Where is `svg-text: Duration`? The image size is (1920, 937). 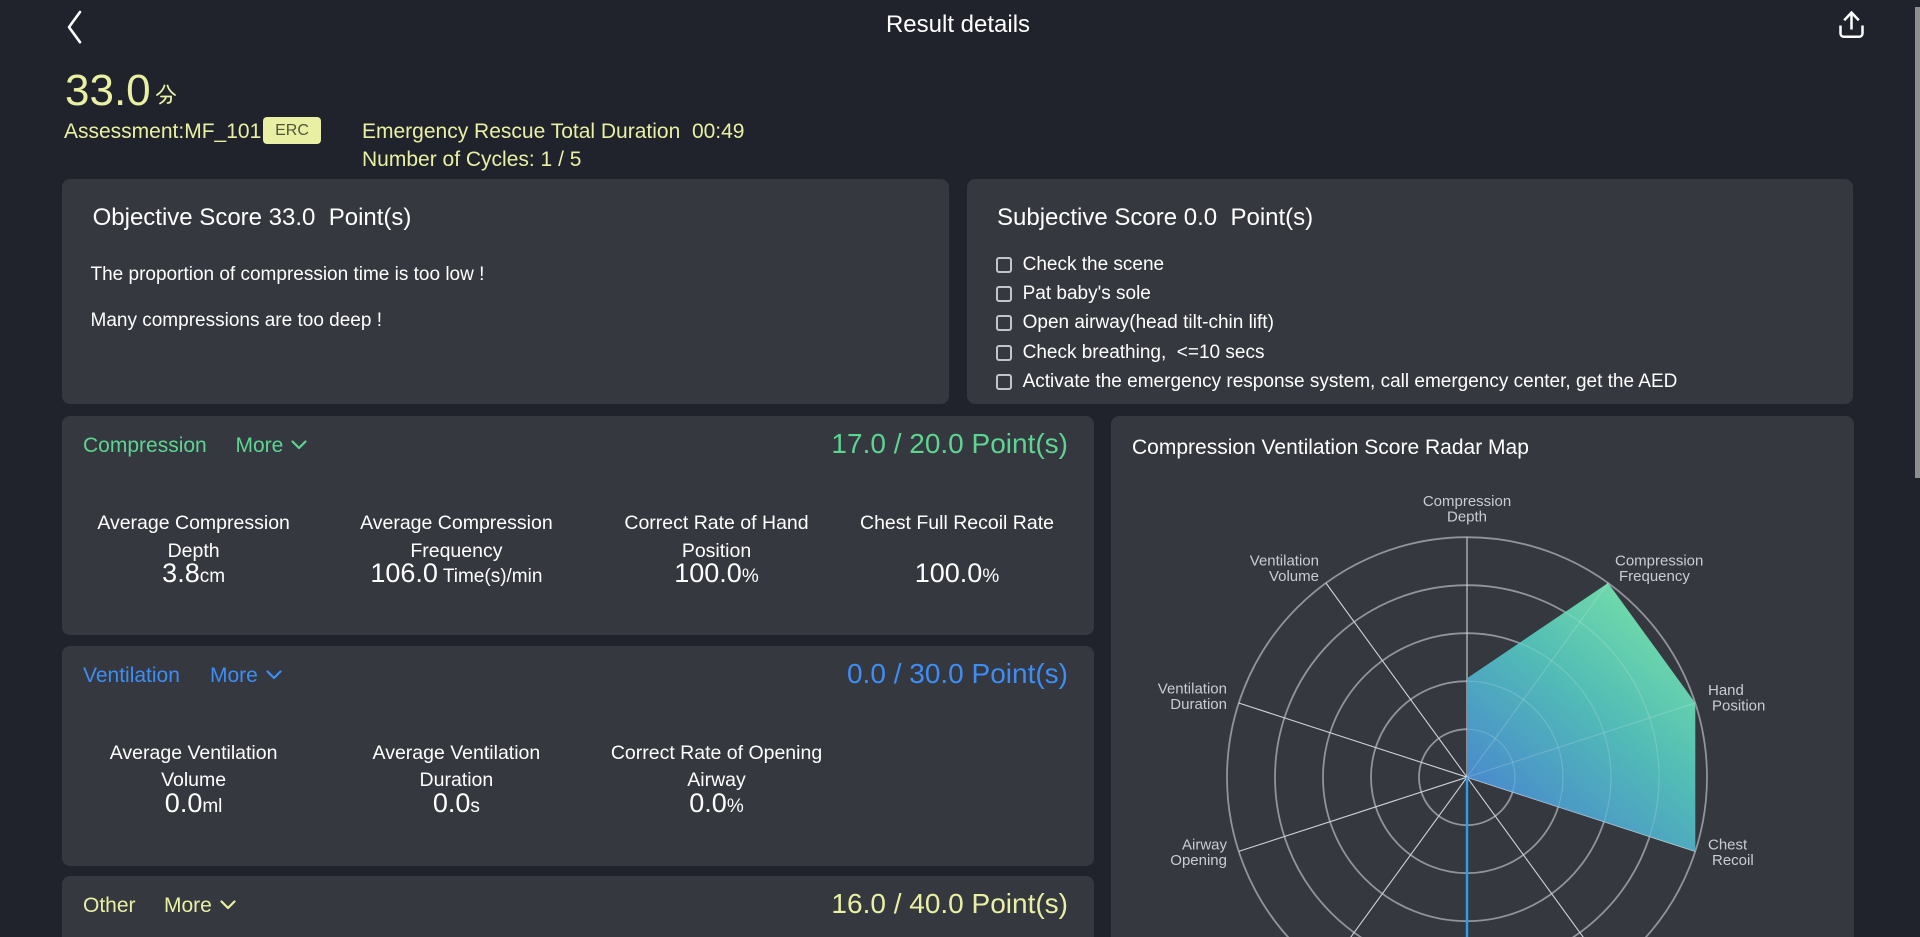
svg-text: Duration is located at coordinates (1198, 704).